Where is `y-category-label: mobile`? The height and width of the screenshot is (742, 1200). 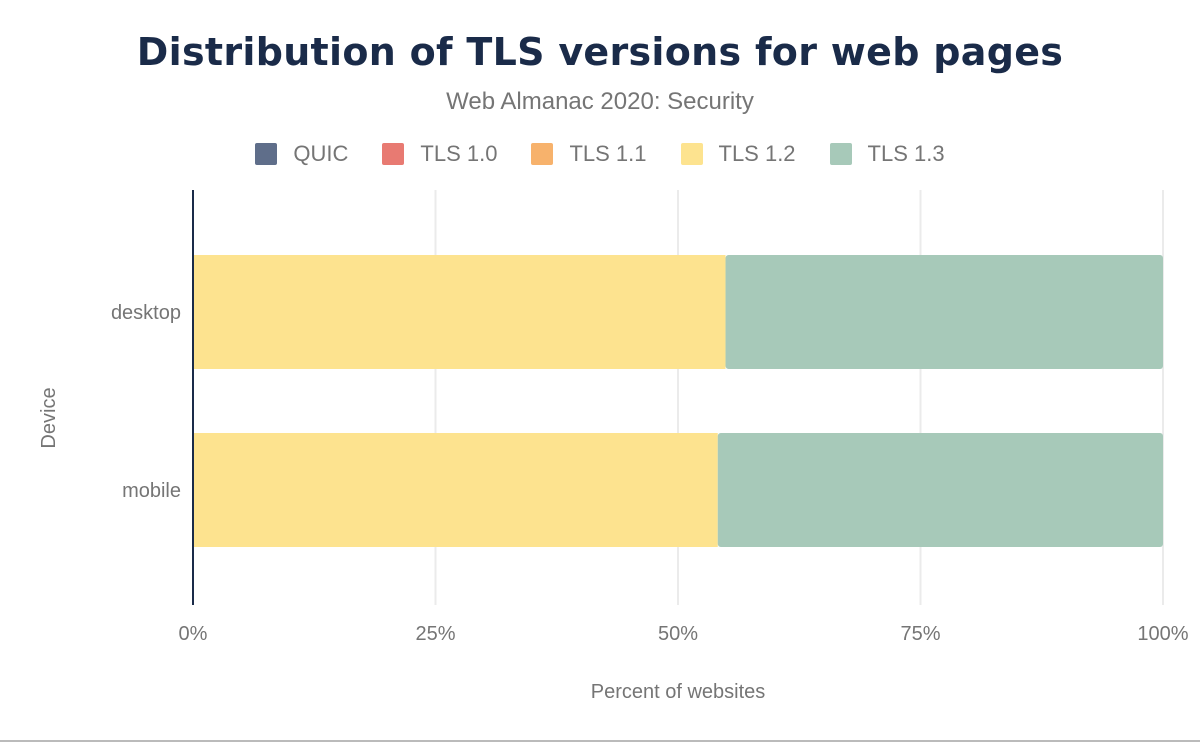 y-category-label: mobile is located at coordinates (151, 491).